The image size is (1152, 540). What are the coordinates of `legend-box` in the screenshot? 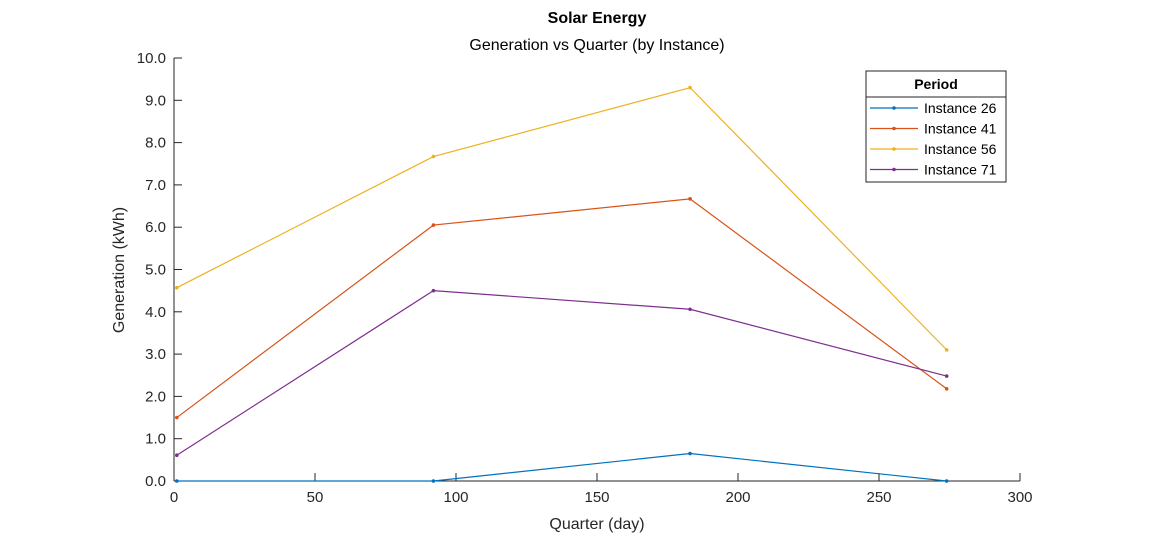 It's located at (936, 126).